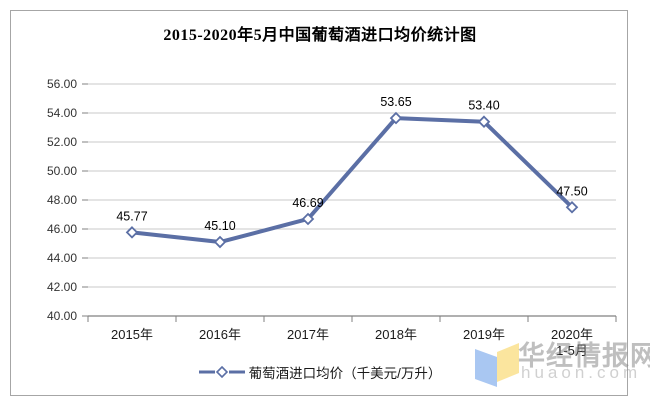 Image resolution: width=650 pixels, height=410 pixels. I want to click on y-axis-label: 52.00, so click(62, 142).